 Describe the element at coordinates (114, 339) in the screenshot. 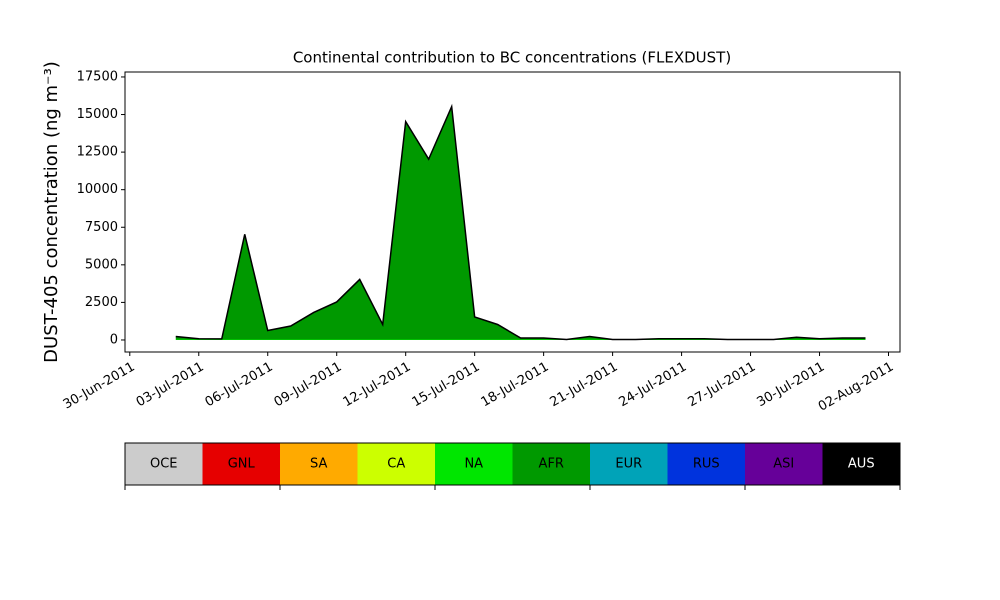

I see `y-tick-label: 0` at that location.